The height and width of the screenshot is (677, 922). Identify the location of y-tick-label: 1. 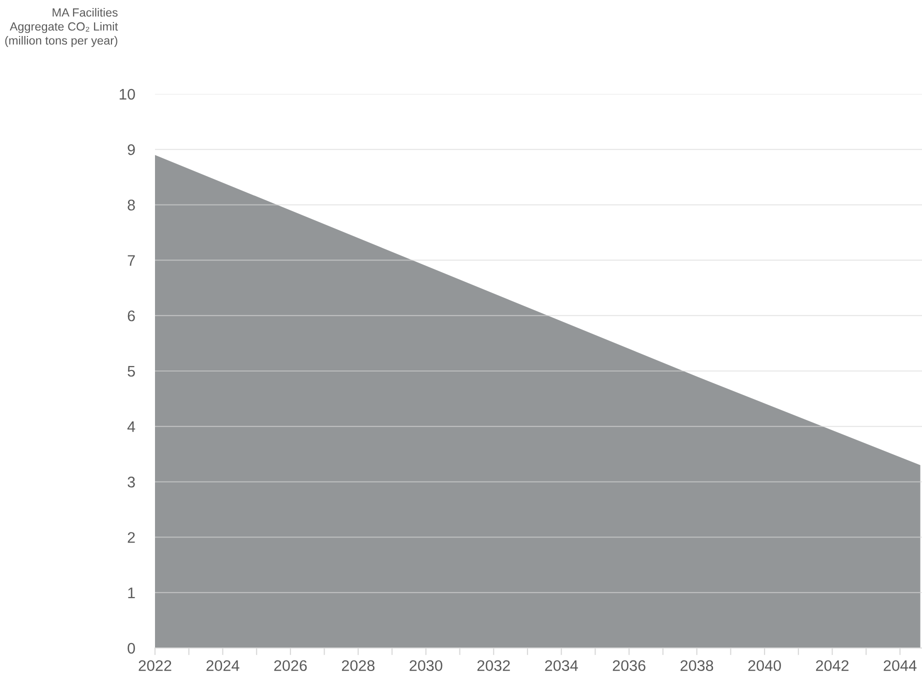
(131, 593).